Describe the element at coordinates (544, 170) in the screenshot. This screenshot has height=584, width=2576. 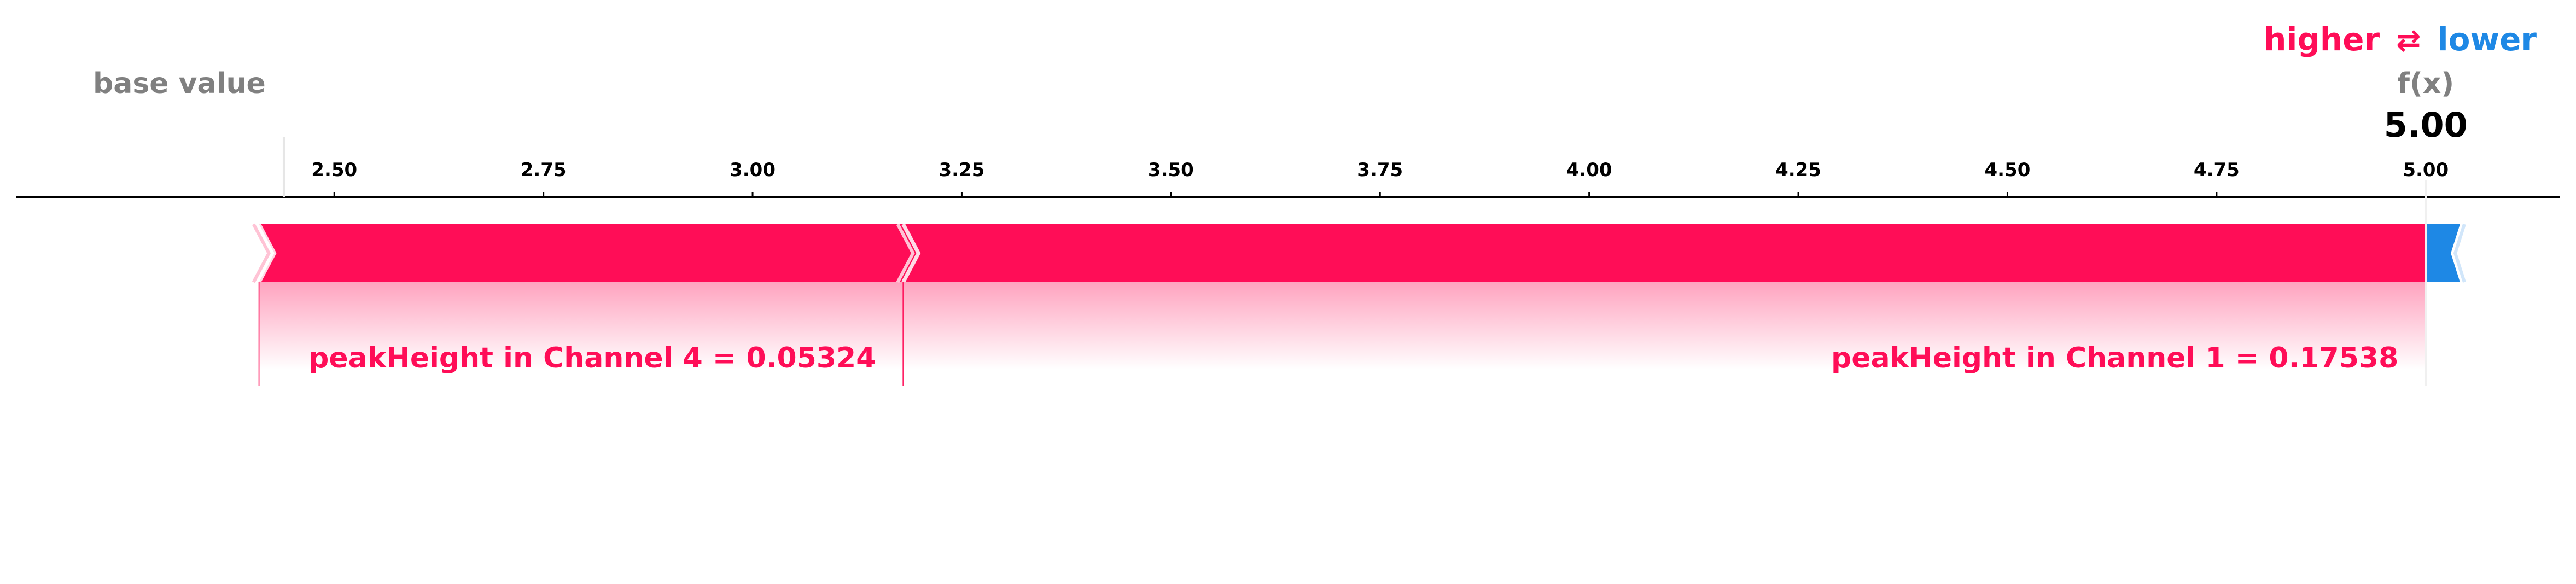
I see `x-tick-label: 2.75` at that location.